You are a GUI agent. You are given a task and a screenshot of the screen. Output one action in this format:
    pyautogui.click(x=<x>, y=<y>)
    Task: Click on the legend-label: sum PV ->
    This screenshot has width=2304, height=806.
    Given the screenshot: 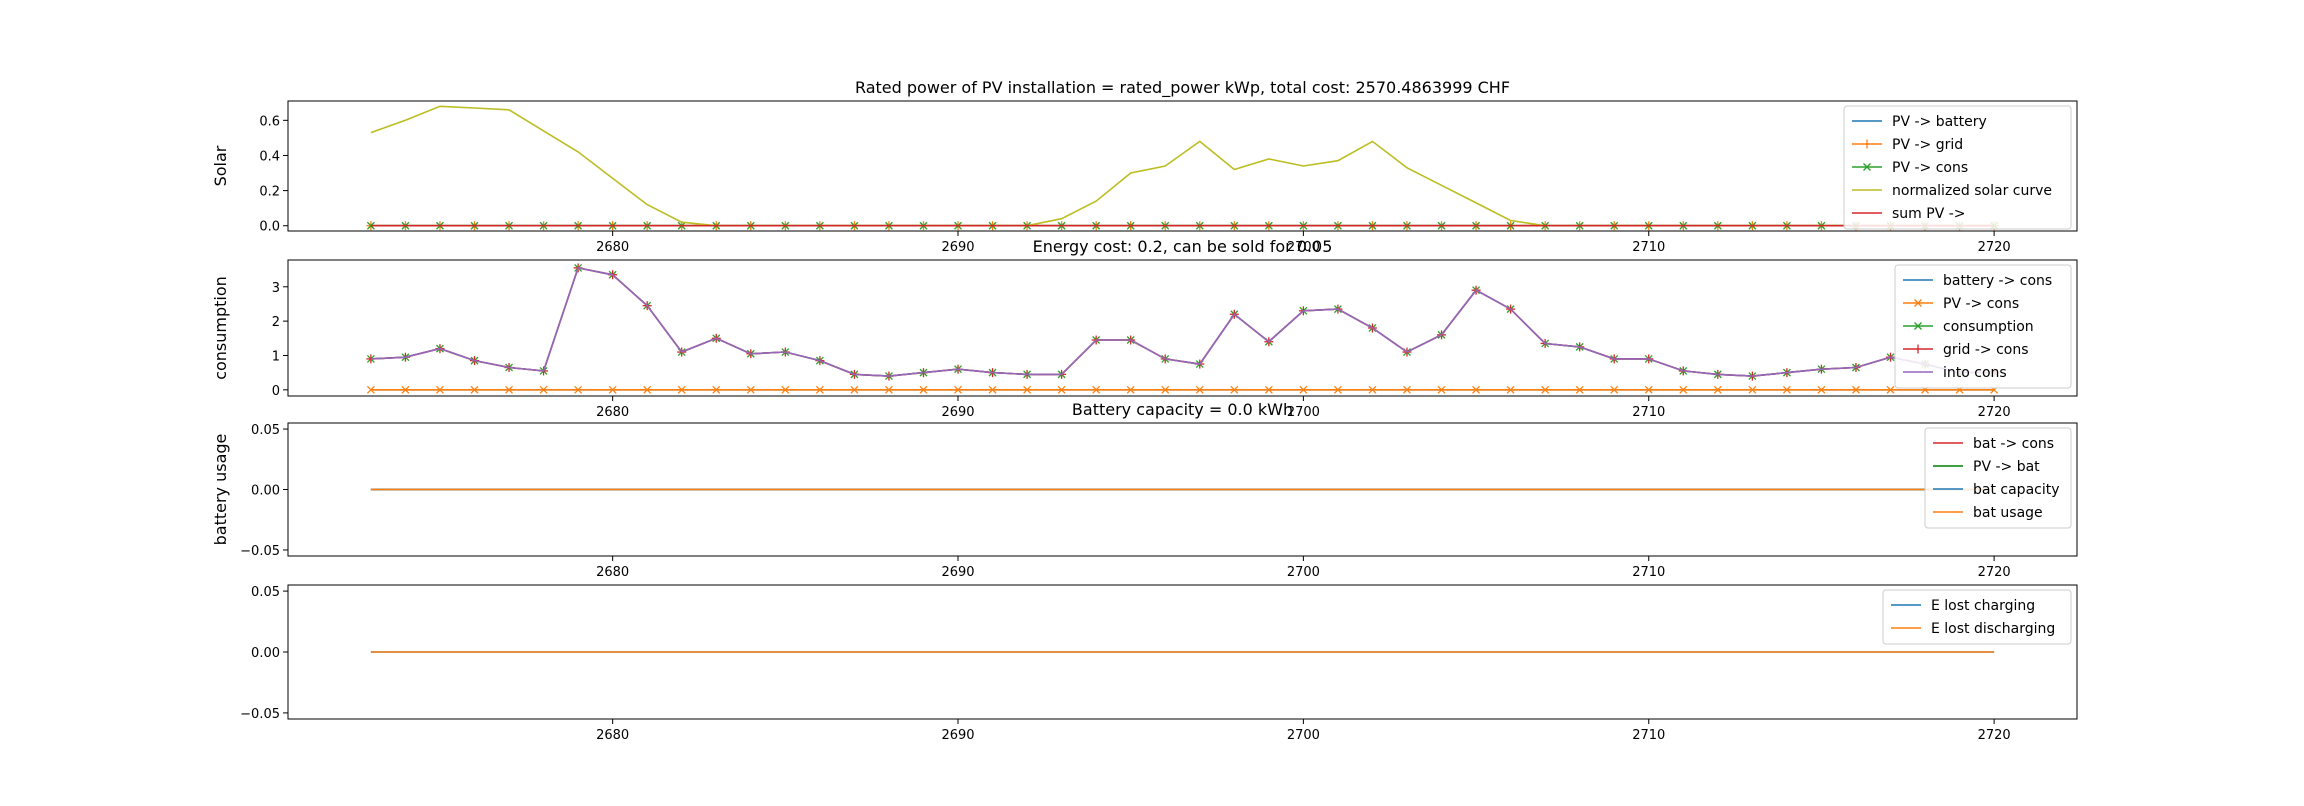 What is the action you would take?
    pyautogui.click(x=1929, y=214)
    